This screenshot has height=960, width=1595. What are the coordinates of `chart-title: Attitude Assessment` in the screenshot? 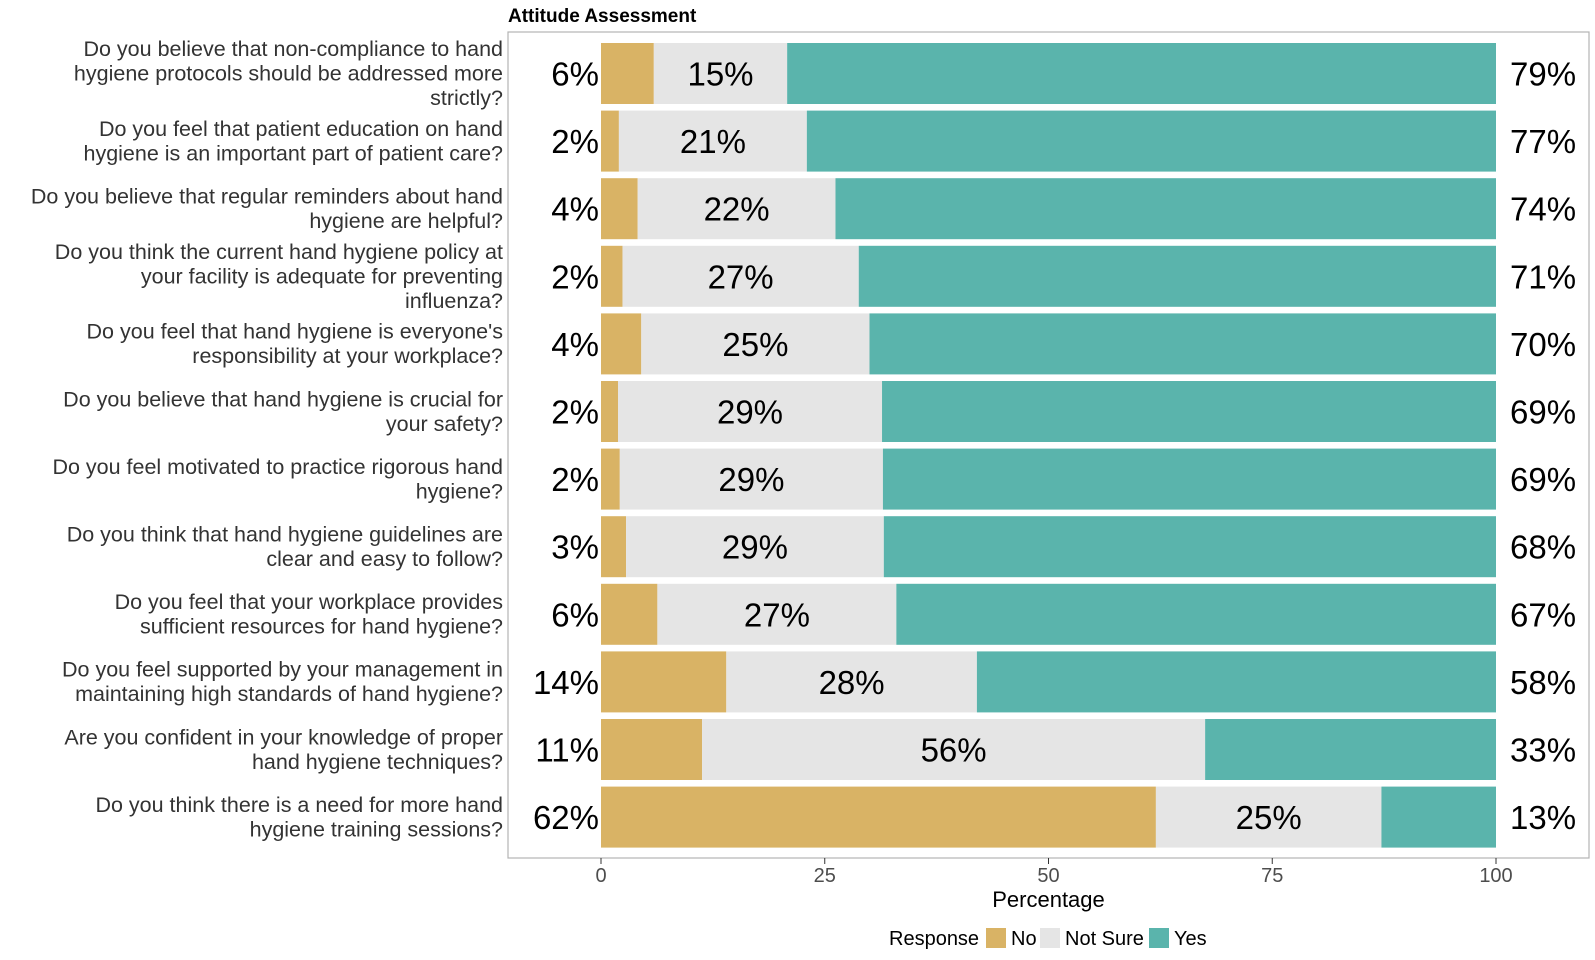 It's located at (602, 16).